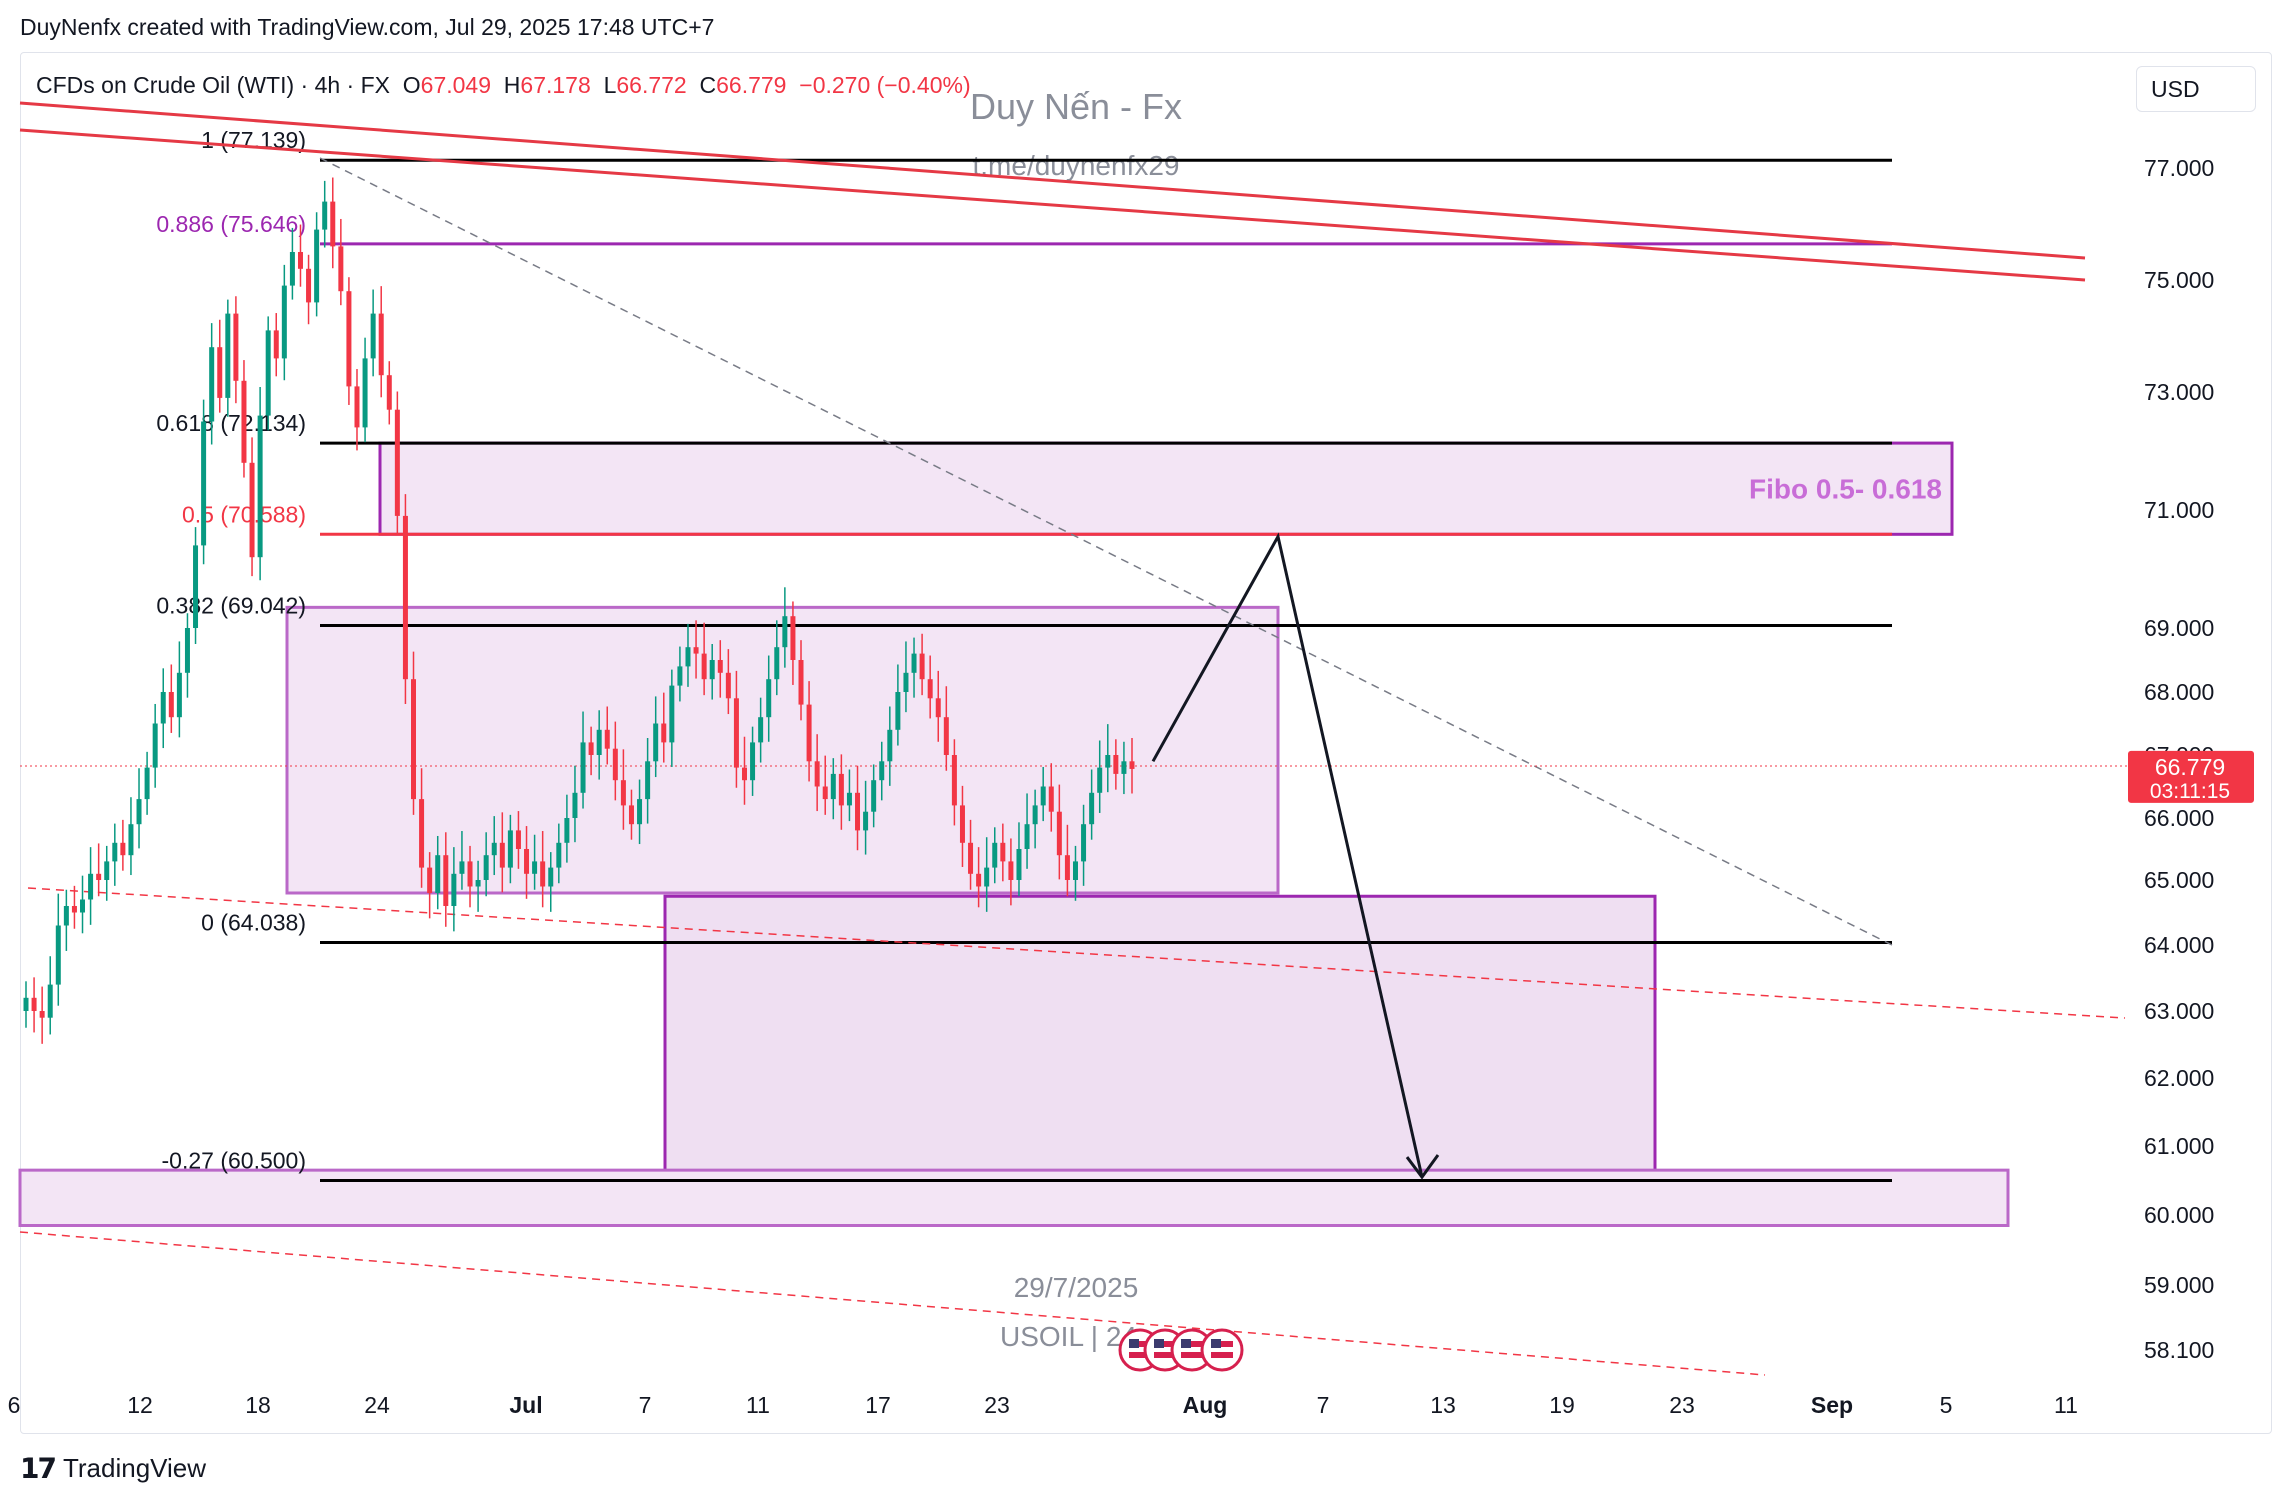 Image resolution: width=2288 pixels, height=1502 pixels. Describe the element at coordinates (234, 1161) in the screenshot. I see `fib-level-label: -0.27 (60.500)` at that location.